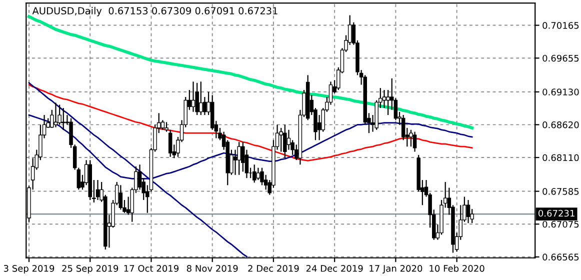 The image size is (581, 280). Describe the element at coordinates (155, 11) in the screenshot. I see `chart-title: AUDUSD,Daily 0.67153 0.67309 0.67091 0.67231` at that location.